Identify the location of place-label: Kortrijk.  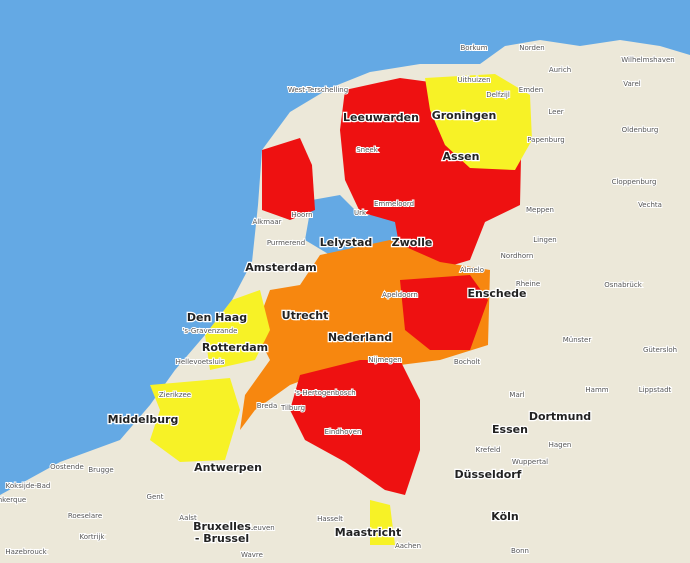
(93, 537).